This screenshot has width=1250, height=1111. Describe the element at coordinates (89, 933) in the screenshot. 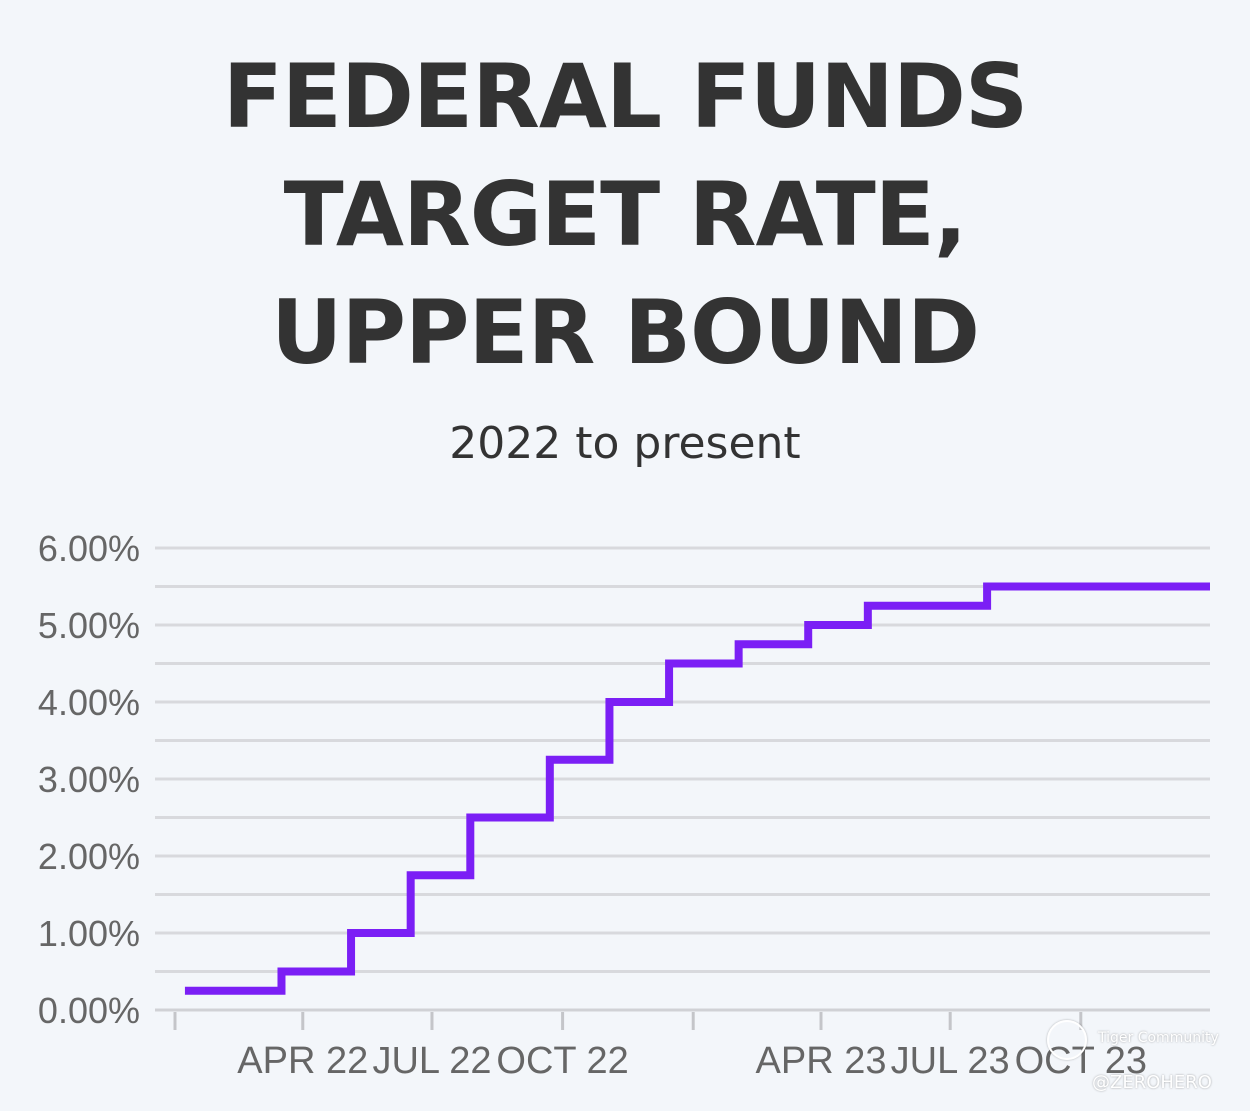

I see `y-tick-label: 1.00%` at that location.